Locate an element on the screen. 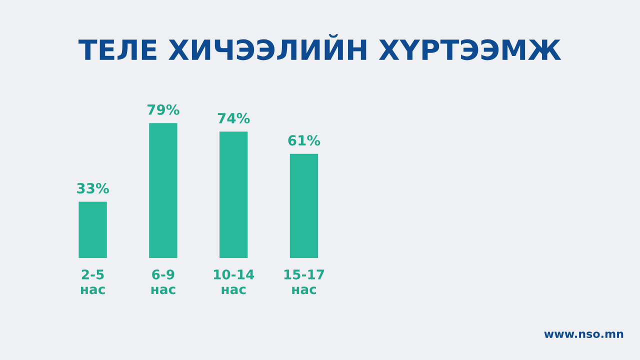 This screenshot has height=360, width=640. x-tick-label: 15-17 нас is located at coordinates (304, 282).